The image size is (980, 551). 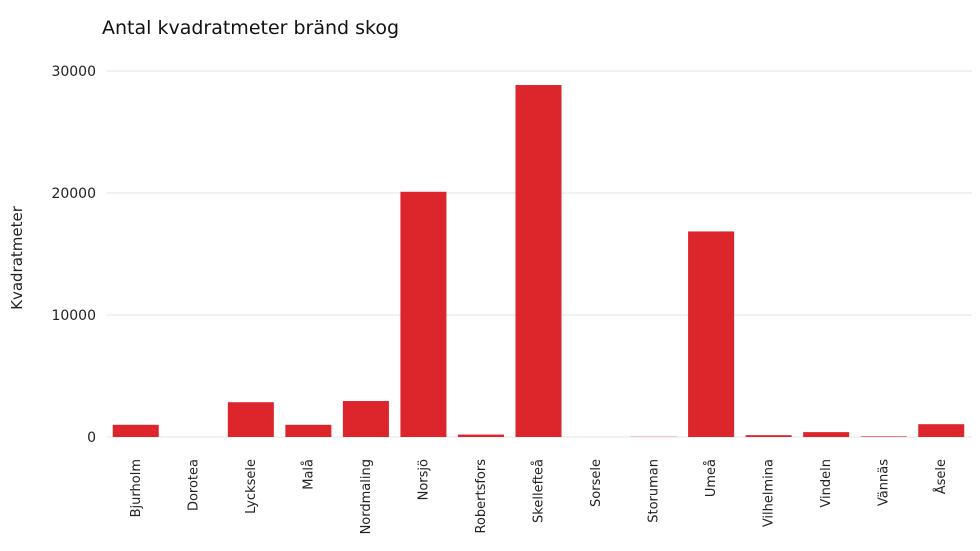 What do you see at coordinates (193, 485) in the screenshot?
I see `x-tick-label: Dorotea` at bounding box center [193, 485].